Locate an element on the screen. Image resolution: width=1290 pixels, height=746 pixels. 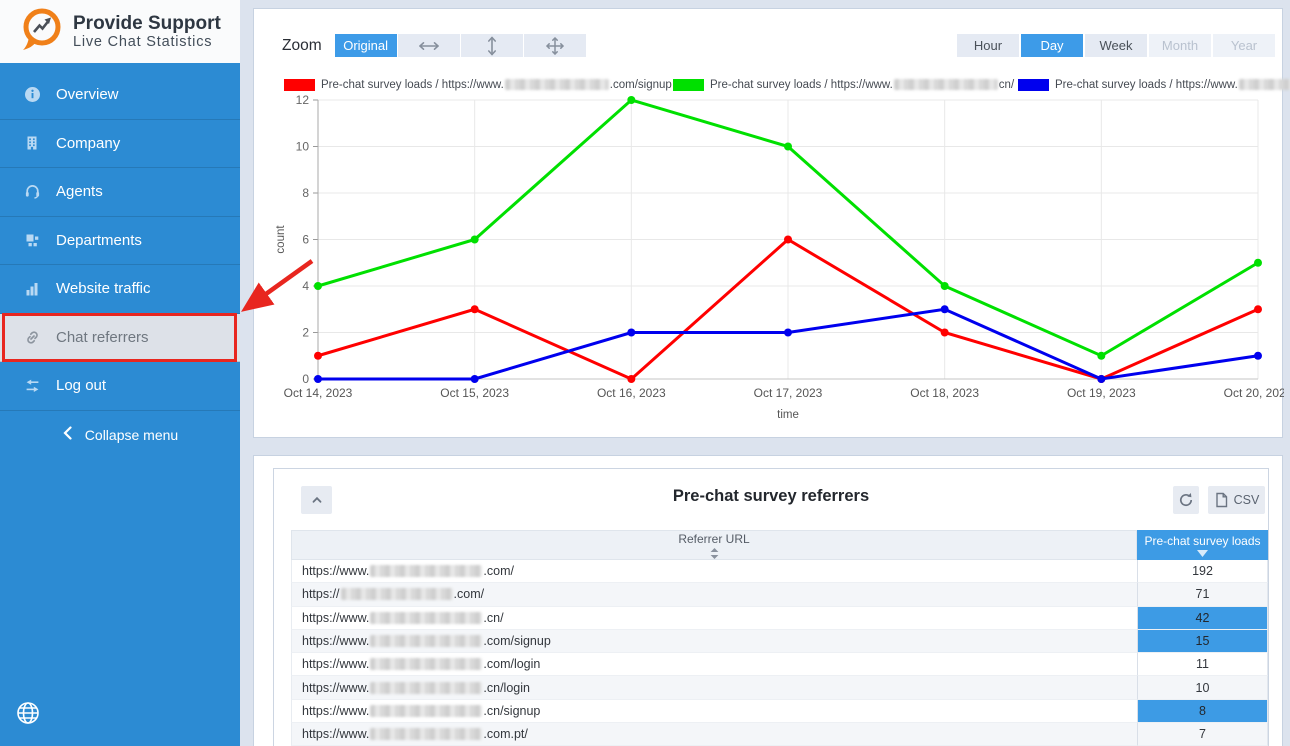
legend-item: Pre-chat survey loads / https://www. cn/ is located at coordinates (843, 85).